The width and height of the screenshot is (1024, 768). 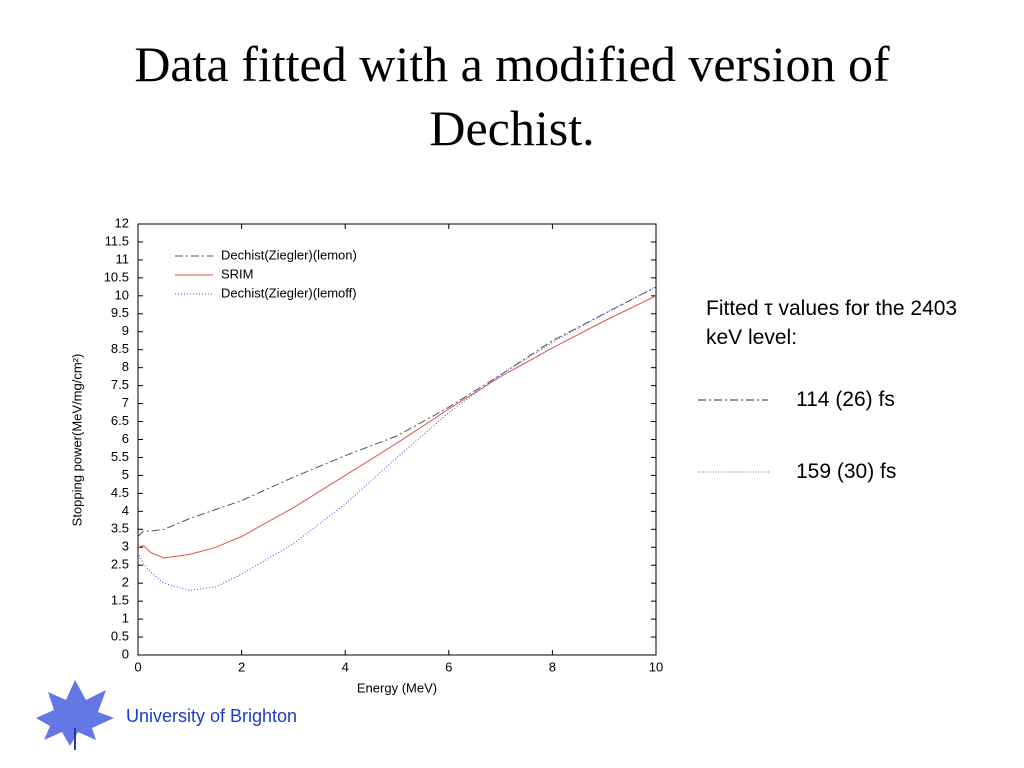 I want to click on side-note-entry: 159 (30) fs, so click(x=846, y=471).